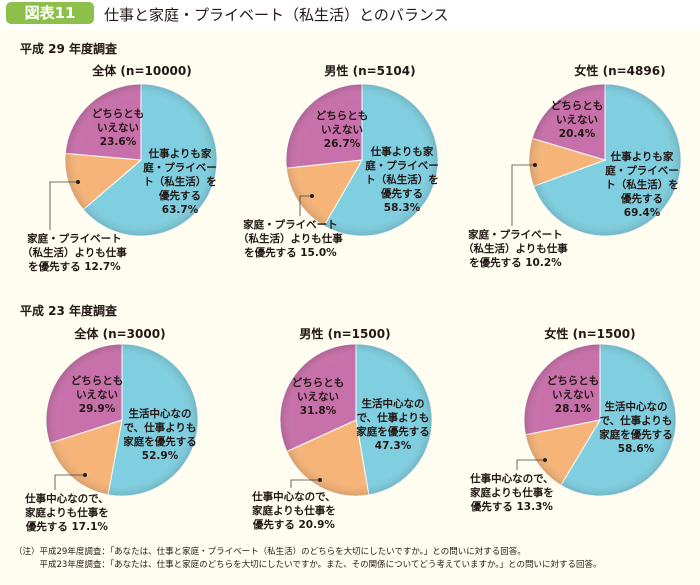 This screenshot has width=700, height=585. What do you see at coordinates (515, 249) in the screenshot?
I see `slice-label: 家庭・プライベート （私生活）よりも仕事 を優先する 10.2%` at bounding box center [515, 249].